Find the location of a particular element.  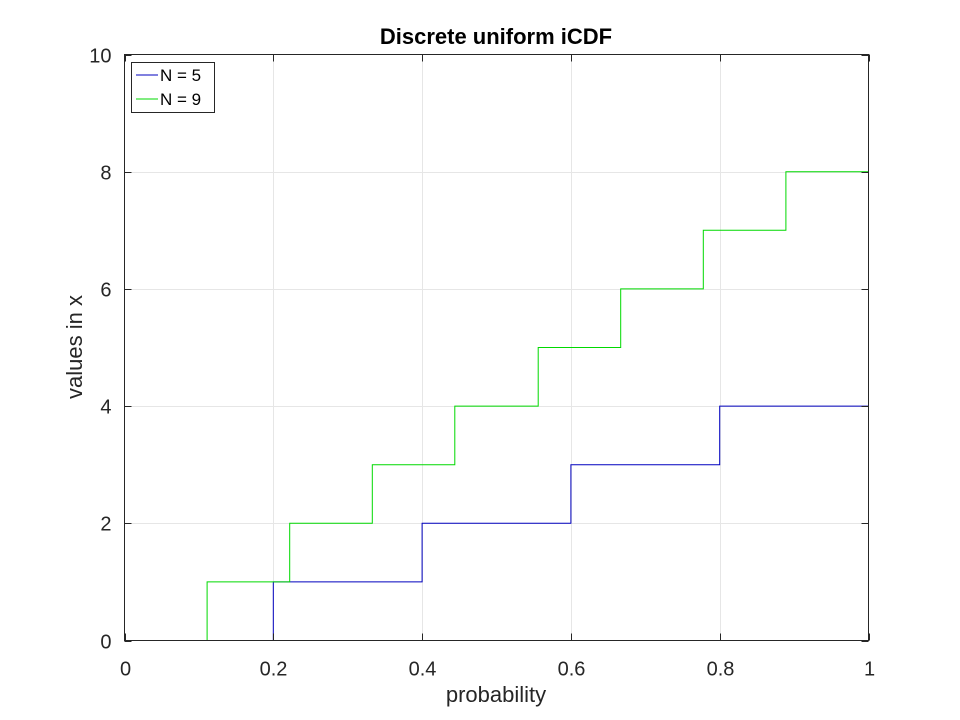

y-tick-label: 8 is located at coordinates (105, 174).